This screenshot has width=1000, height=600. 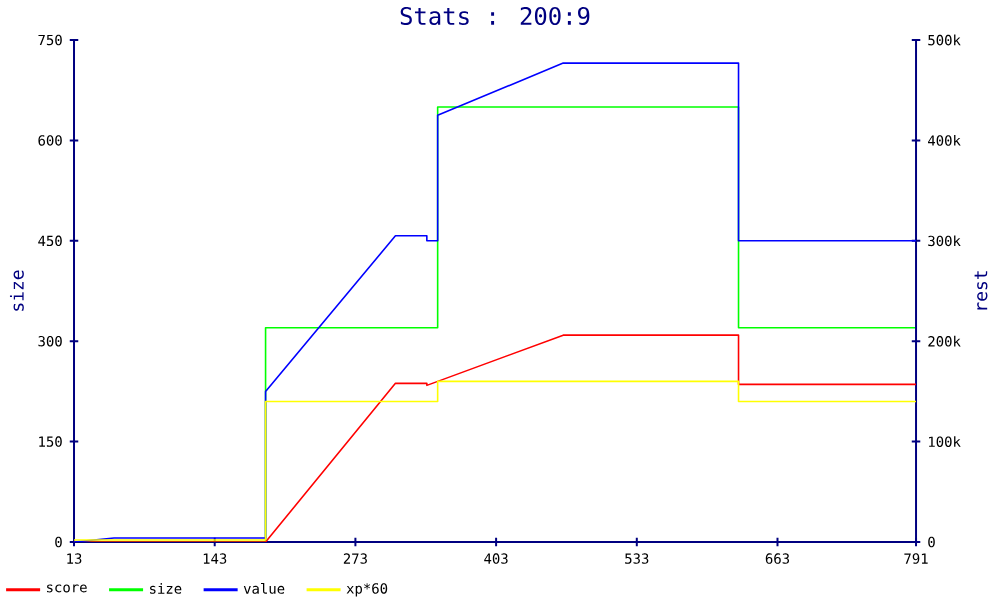 What do you see at coordinates (495, 16) in the screenshot?
I see `chart-title: Stats : 200:9` at bounding box center [495, 16].